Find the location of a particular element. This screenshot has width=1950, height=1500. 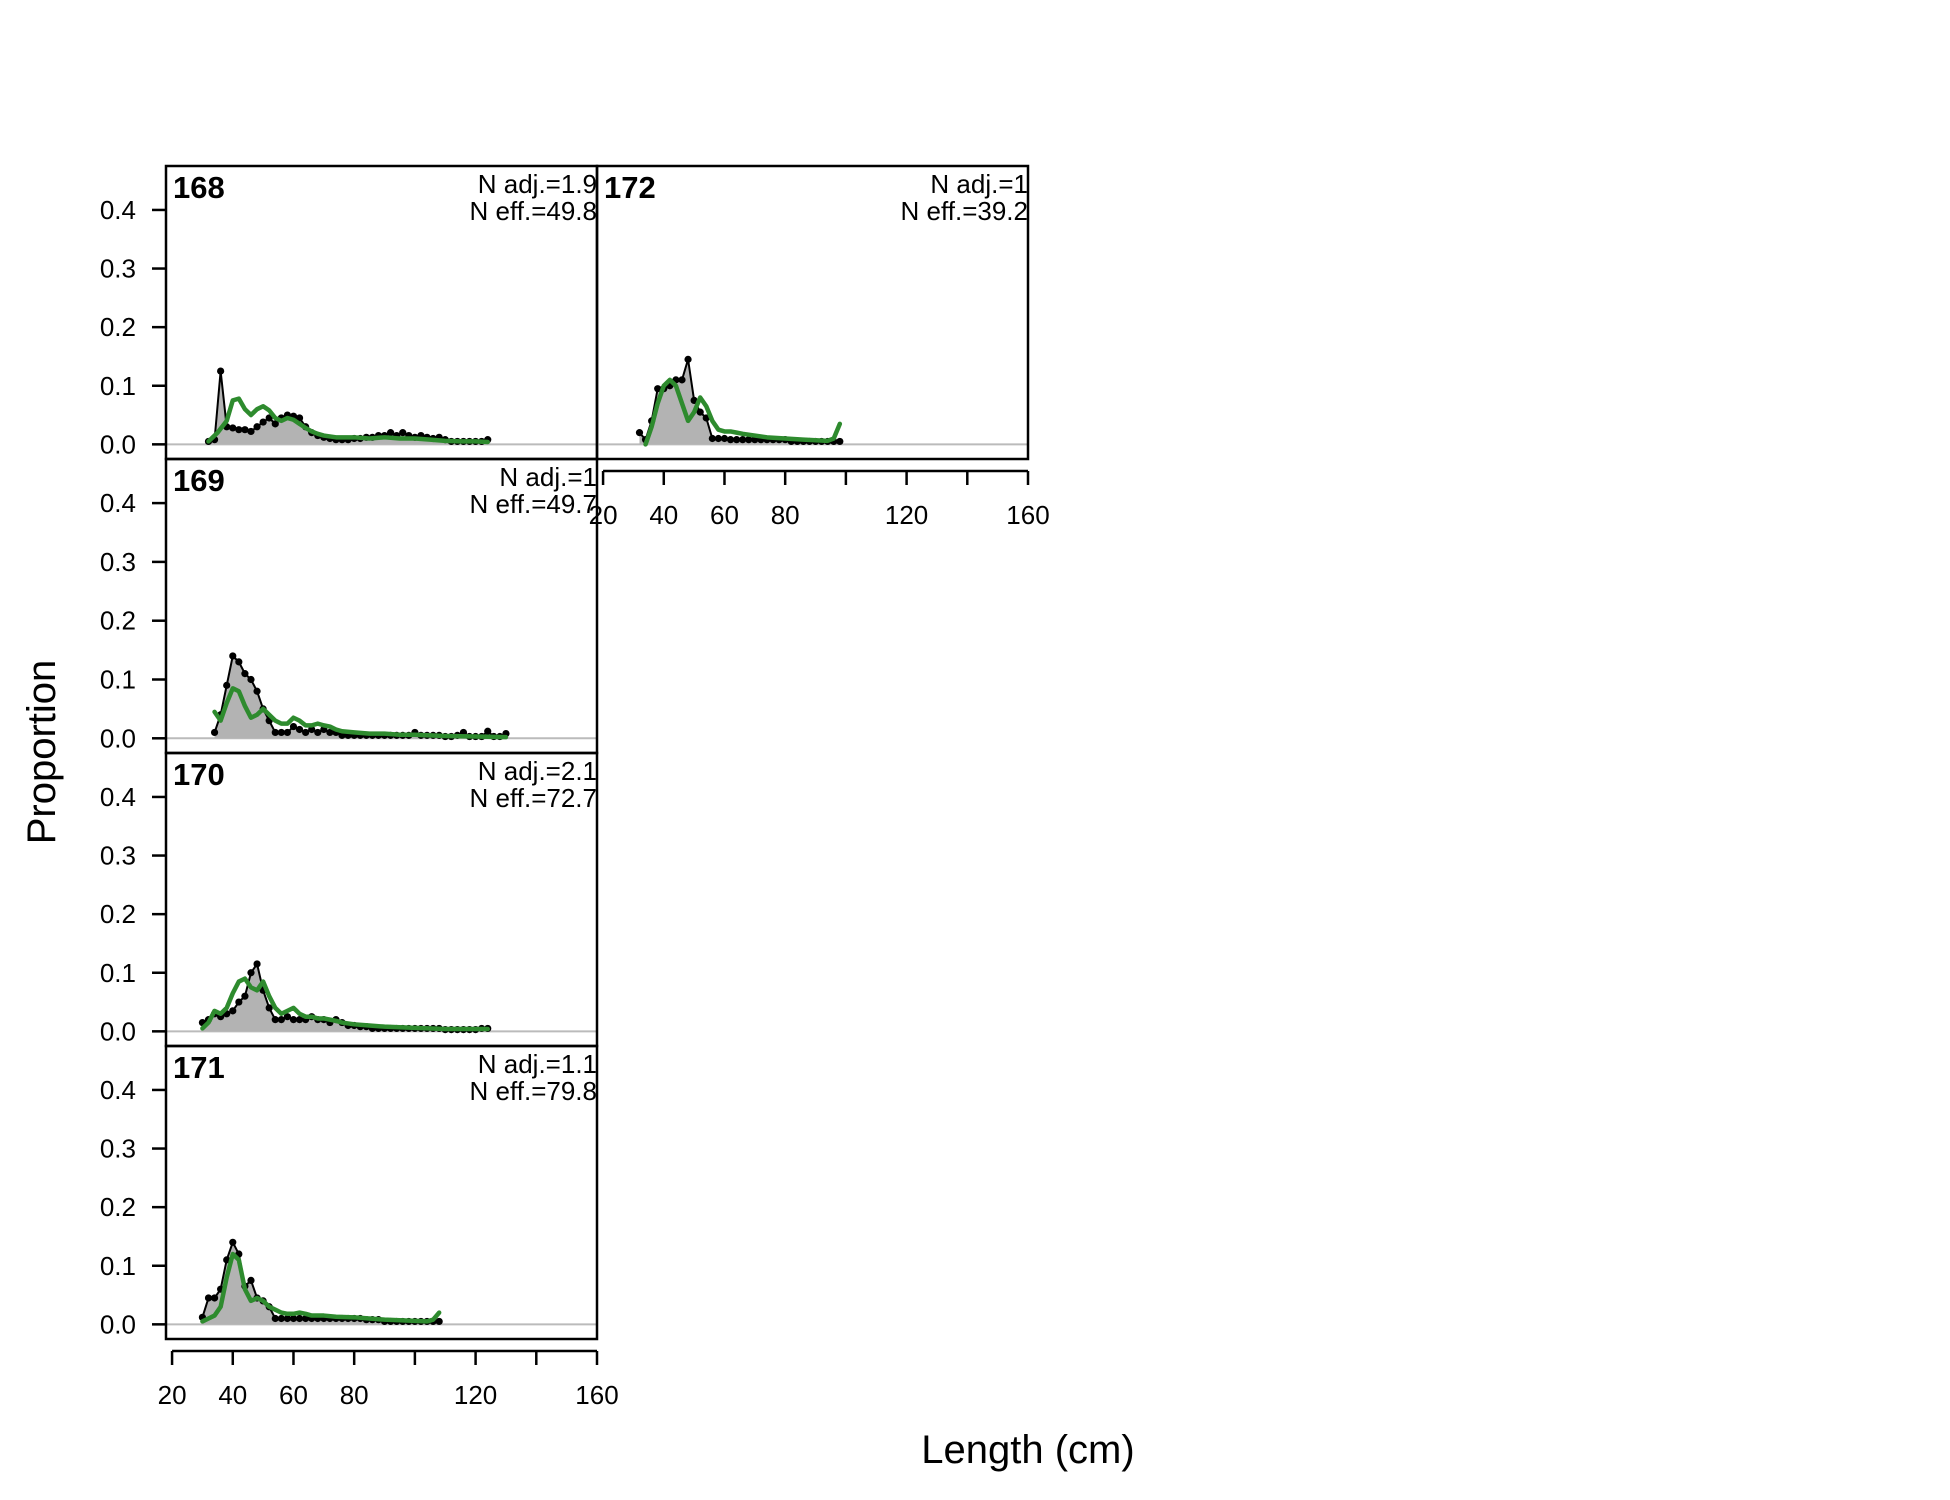

n-eff-label: N eff.=49.7 is located at coordinates (533, 504).